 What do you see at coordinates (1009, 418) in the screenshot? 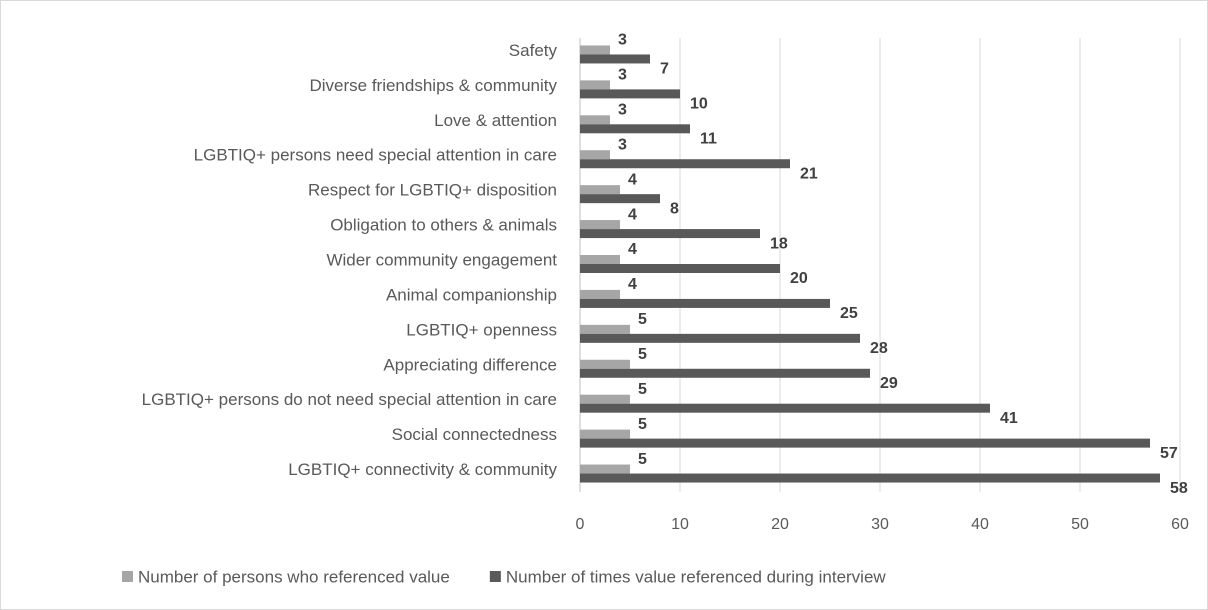
I see `value-label: 41` at bounding box center [1009, 418].